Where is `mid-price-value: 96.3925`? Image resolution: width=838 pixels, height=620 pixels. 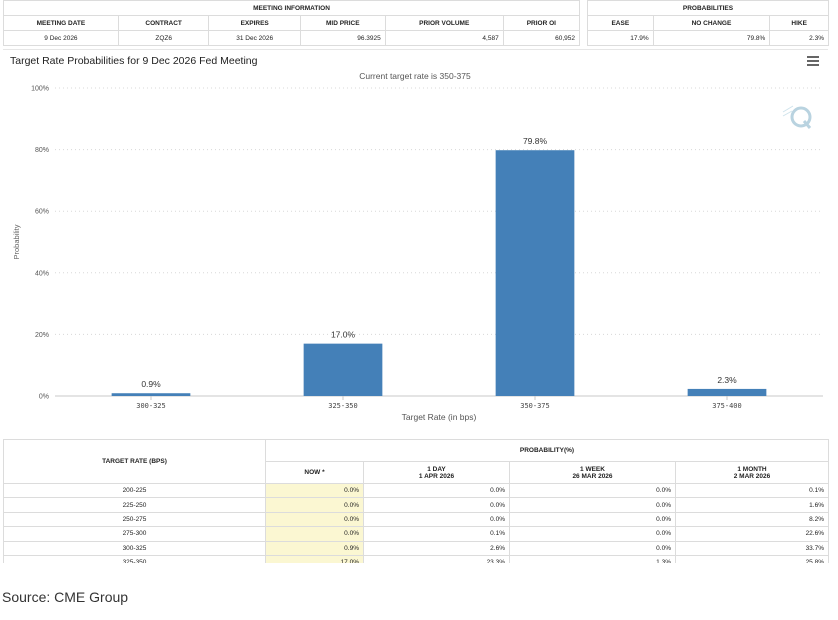
mid-price-value: 96.3925 is located at coordinates (342, 38).